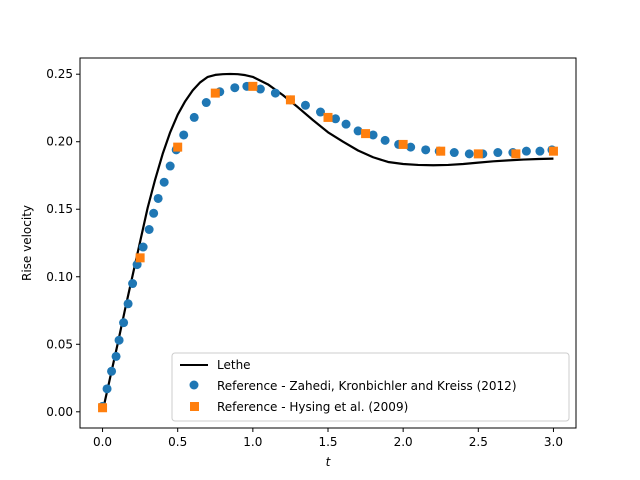  I want to click on legend-circle-marker, so click(194, 385).